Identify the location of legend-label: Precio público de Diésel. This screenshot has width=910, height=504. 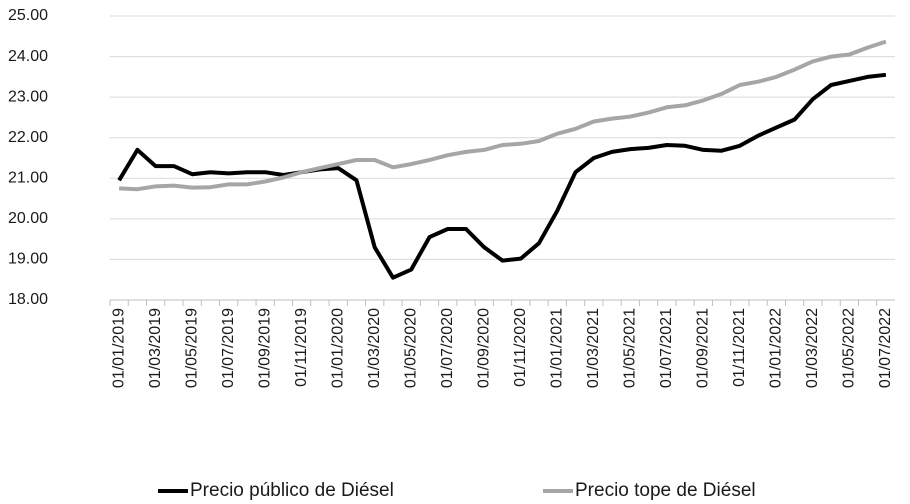
(292, 490).